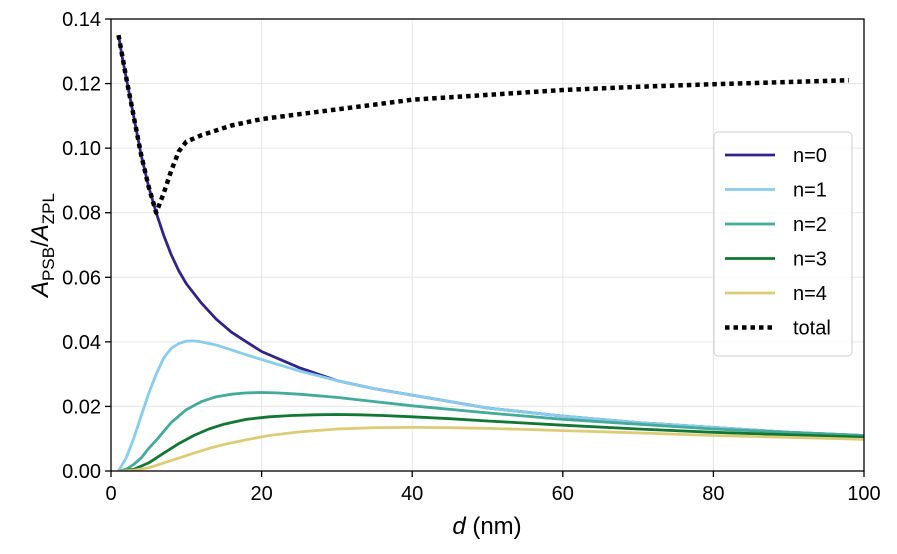 This screenshot has height=554, width=897. Describe the element at coordinates (110, 494) in the screenshot. I see `x-tick-label: 0` at that location.